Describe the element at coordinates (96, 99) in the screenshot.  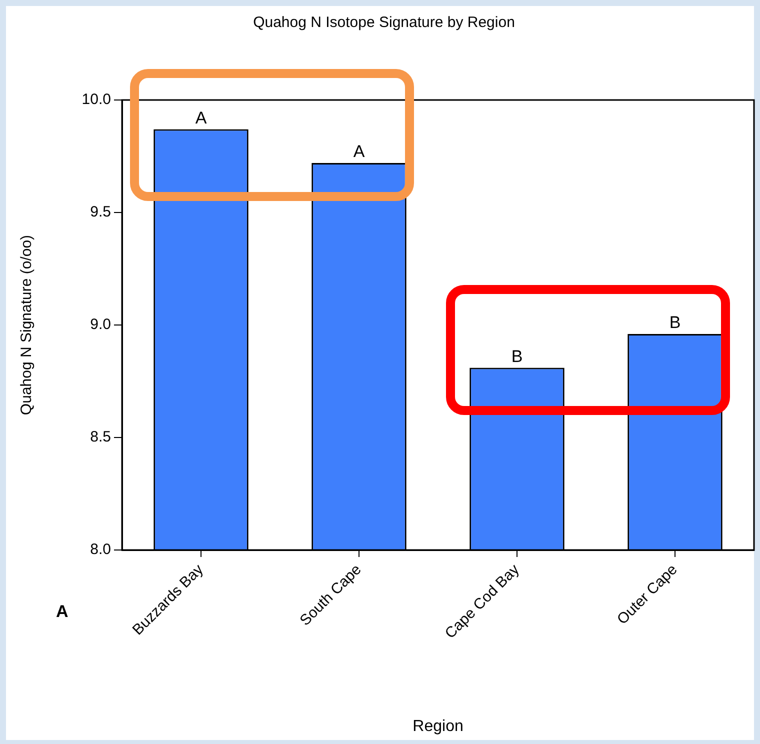
I see `y-tick-label: 10.0` at that location.